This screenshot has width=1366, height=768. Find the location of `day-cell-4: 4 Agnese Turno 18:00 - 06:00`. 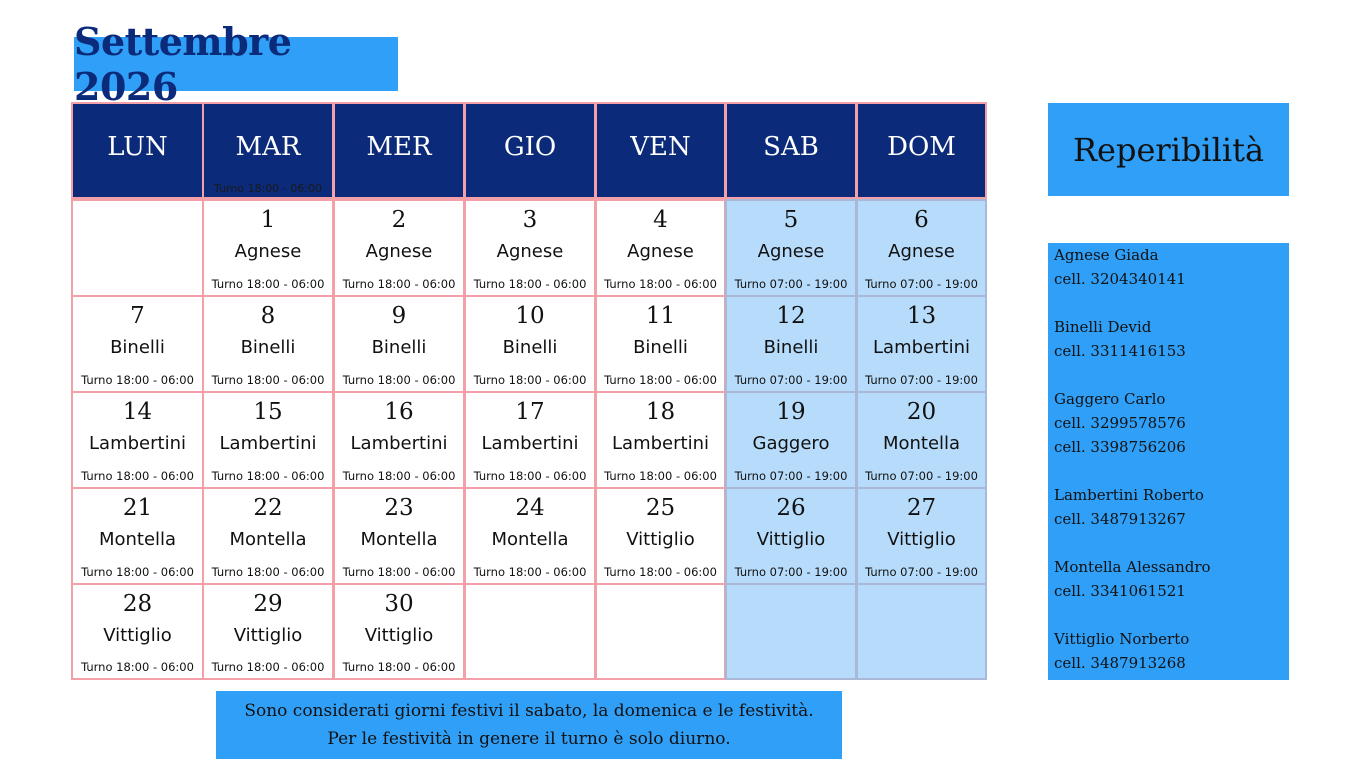

day-cell-4: 4 Agnese Turno 18:00 - 06:00 is located at coordinates (660, 248).